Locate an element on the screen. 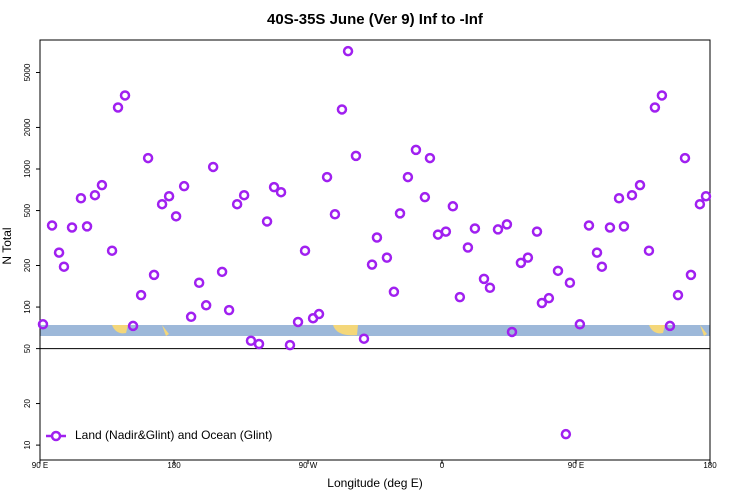 The width and height of the screenshot is (750, 500). y-tick-label: 50 is located at coordinates (27, 348).